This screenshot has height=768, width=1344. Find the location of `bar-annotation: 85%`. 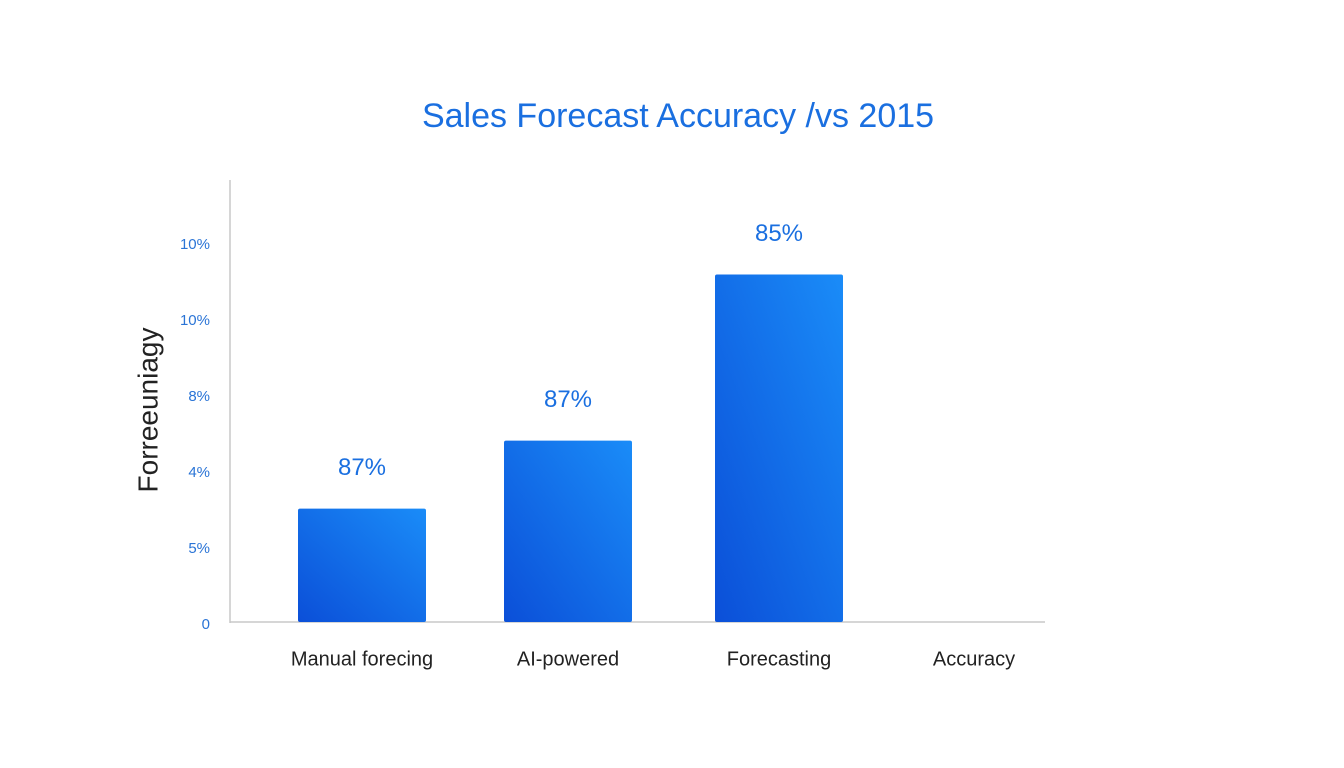

bar-annotation: 85% is located at coordinates (779, 233).